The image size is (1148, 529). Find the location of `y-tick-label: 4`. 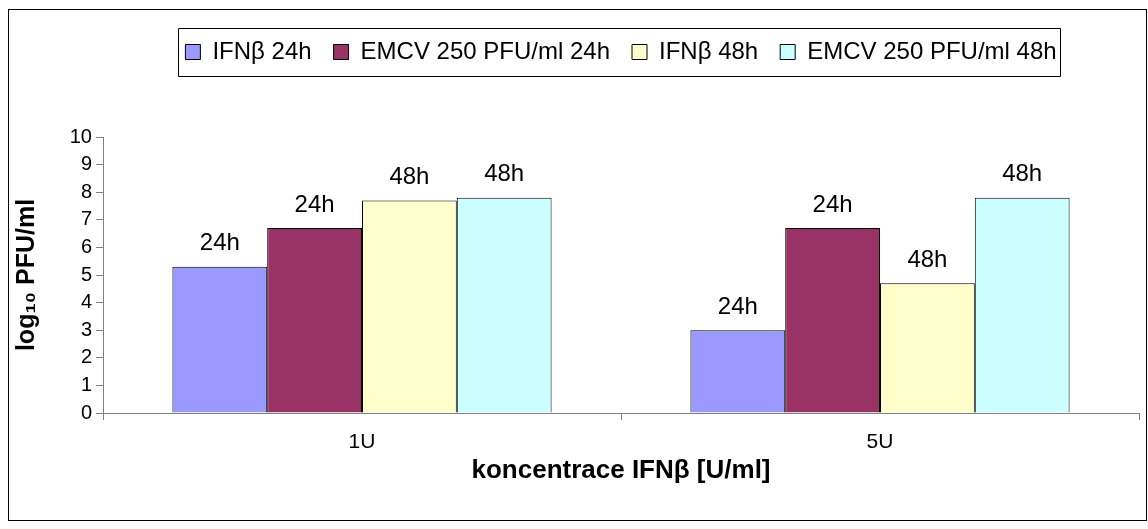

y-tick-label: 4 is located at coordinates (86, 301).